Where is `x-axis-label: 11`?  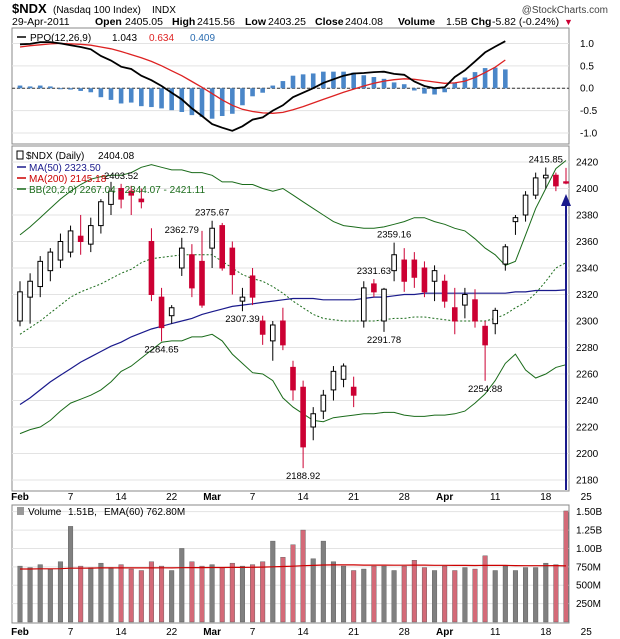
x-axis-label: 11 is located at coordinates (495, 497).